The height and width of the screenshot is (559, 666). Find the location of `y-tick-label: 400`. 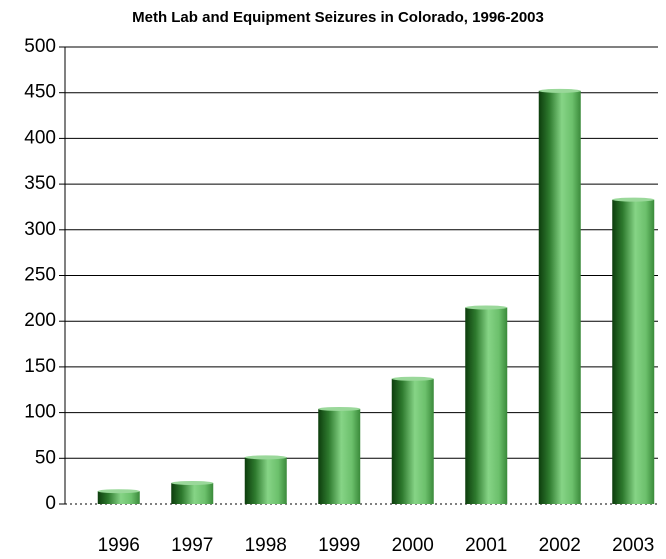

y-tick-label: 400 is located at coordinates (40, 137).